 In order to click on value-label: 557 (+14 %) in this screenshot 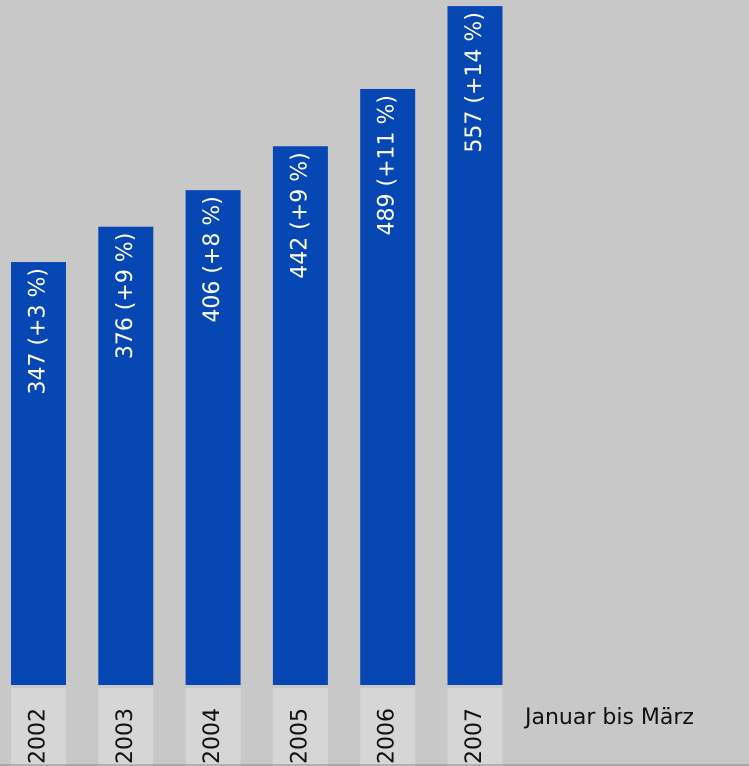, I will do `click(474, 82)`.